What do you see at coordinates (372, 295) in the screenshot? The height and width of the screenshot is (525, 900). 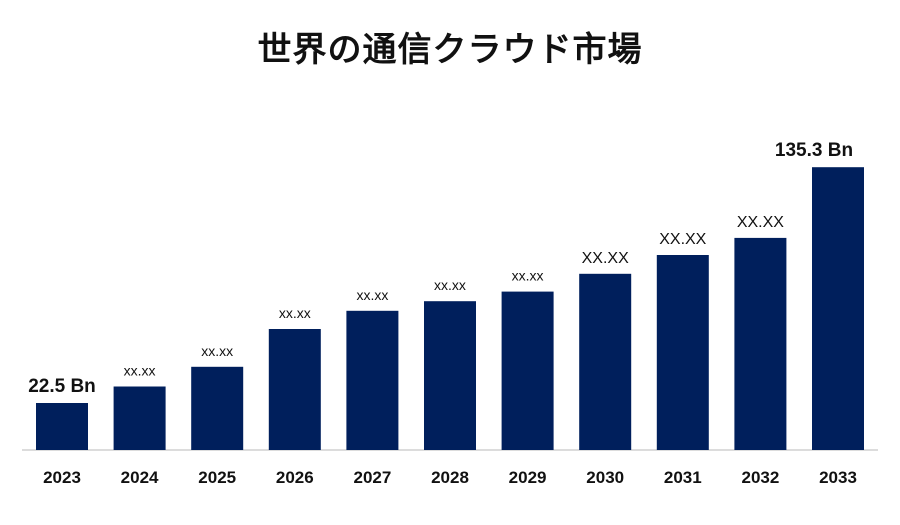 I see `data-label-2027: xx.xx` at bounding box center [372, 295].